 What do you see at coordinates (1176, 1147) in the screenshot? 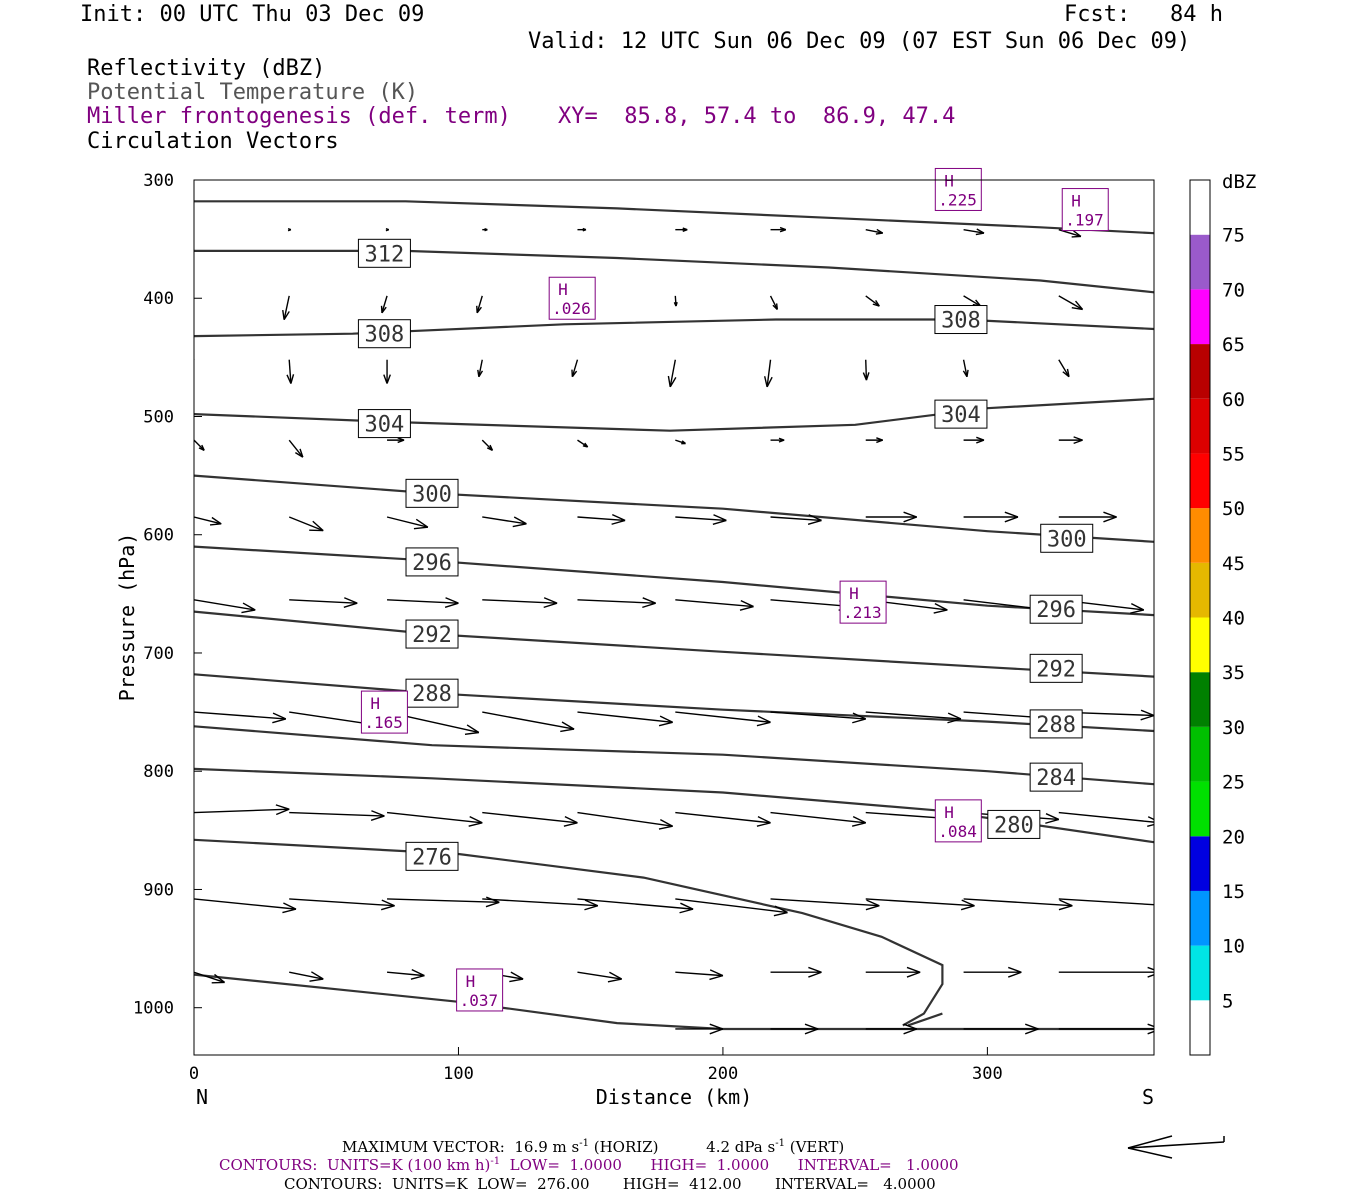
I see `reference-vector-arrow` at bounding box center [1176, 1147].